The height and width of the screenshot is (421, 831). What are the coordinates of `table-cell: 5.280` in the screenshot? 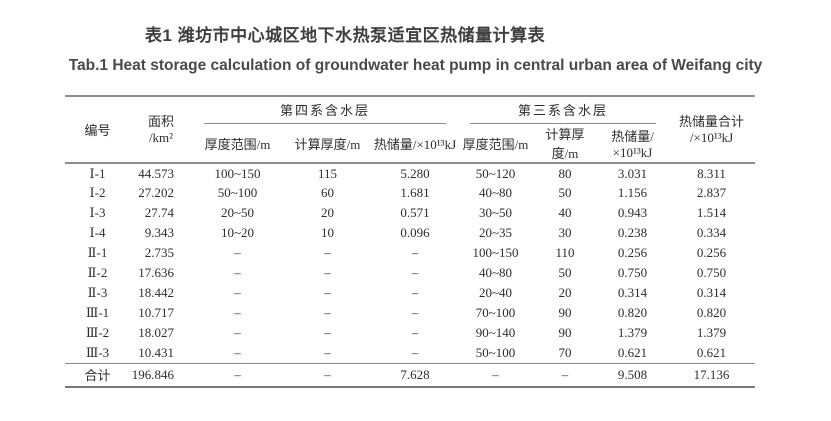 It's located at (415, 173).